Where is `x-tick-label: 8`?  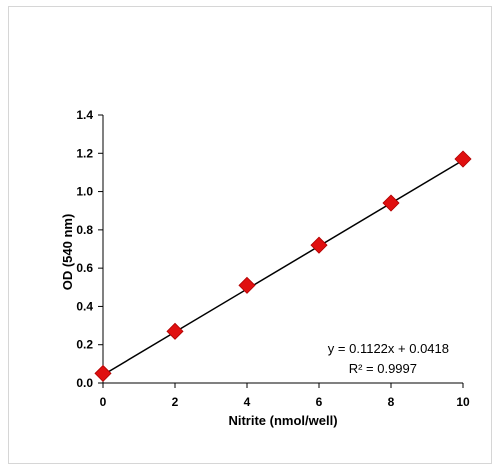
x-tick-label: 8 is located at coordinates (391, 402).